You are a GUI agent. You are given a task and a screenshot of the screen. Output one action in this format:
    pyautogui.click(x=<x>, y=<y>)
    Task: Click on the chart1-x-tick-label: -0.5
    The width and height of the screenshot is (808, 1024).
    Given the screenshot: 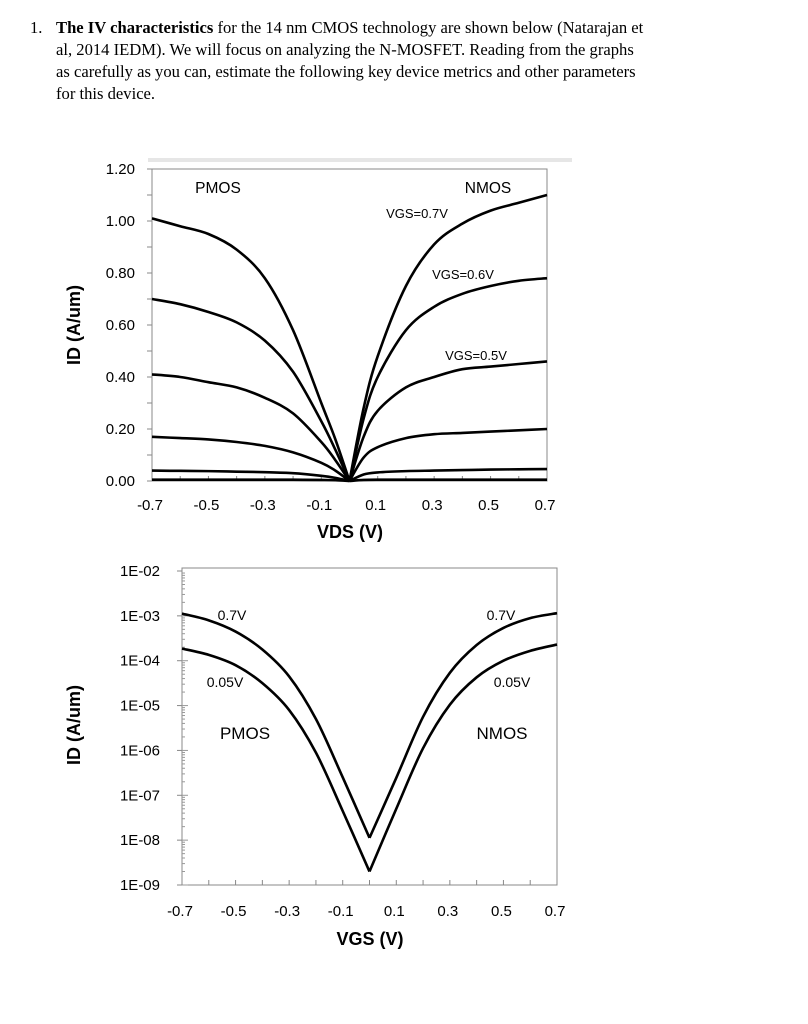 What is the action you would take?
    pyautogui.click(x=206, y=505)
    